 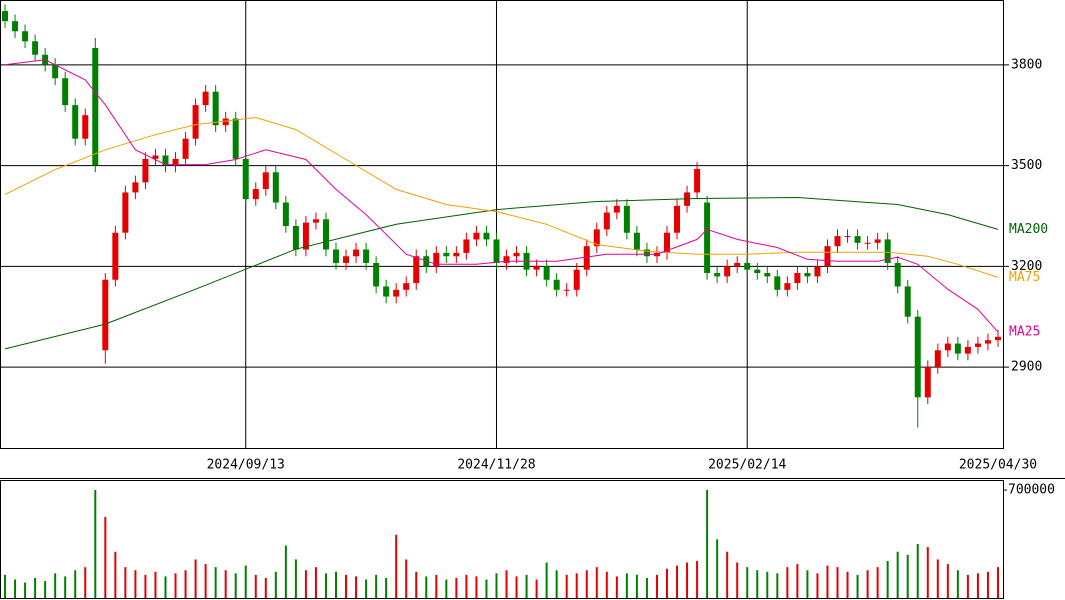 What do you see at coordinates (496, 465) in the screenshot?
I see `x-tick-label: 2024/11/28` at bounding box center [496, 465].